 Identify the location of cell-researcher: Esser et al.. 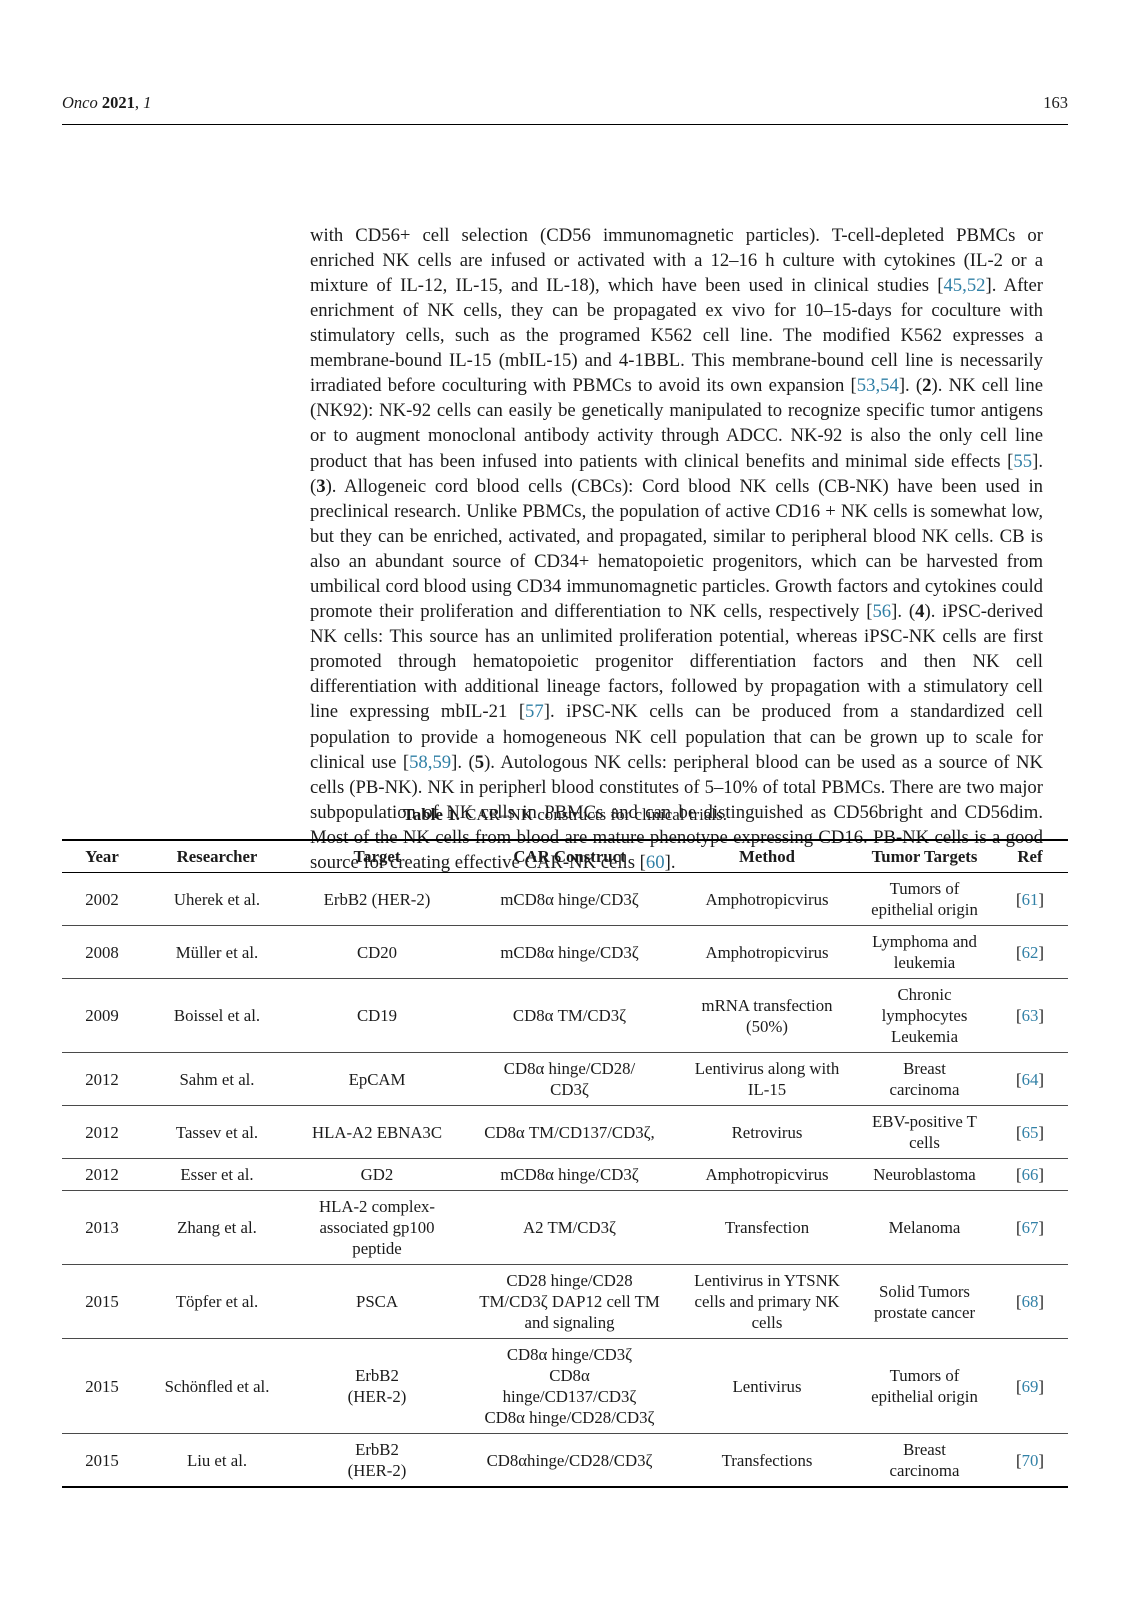
(217, 1174).